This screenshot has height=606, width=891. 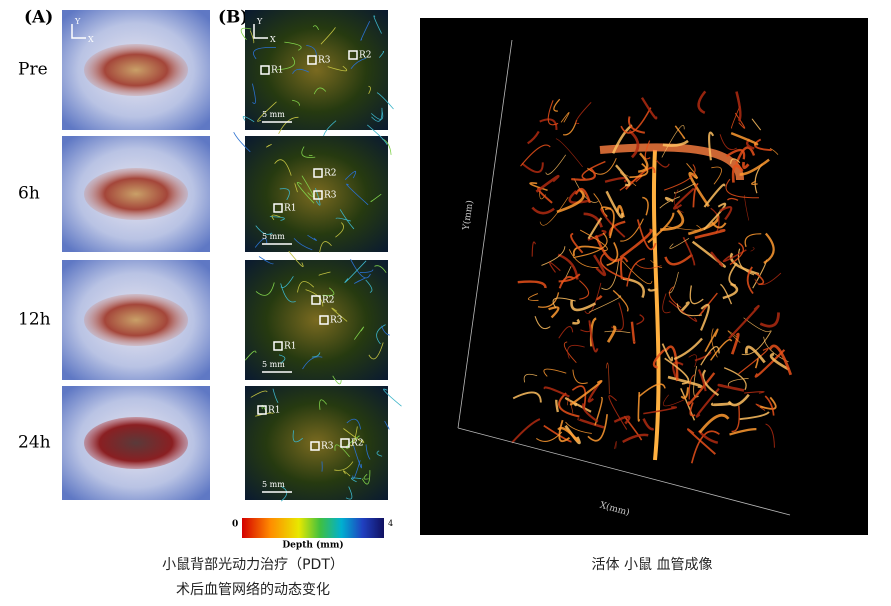 What do you see at coordinates (259, 21) in the screenshot?
I see `axis-y: Y` at bounding box center [259, 21].